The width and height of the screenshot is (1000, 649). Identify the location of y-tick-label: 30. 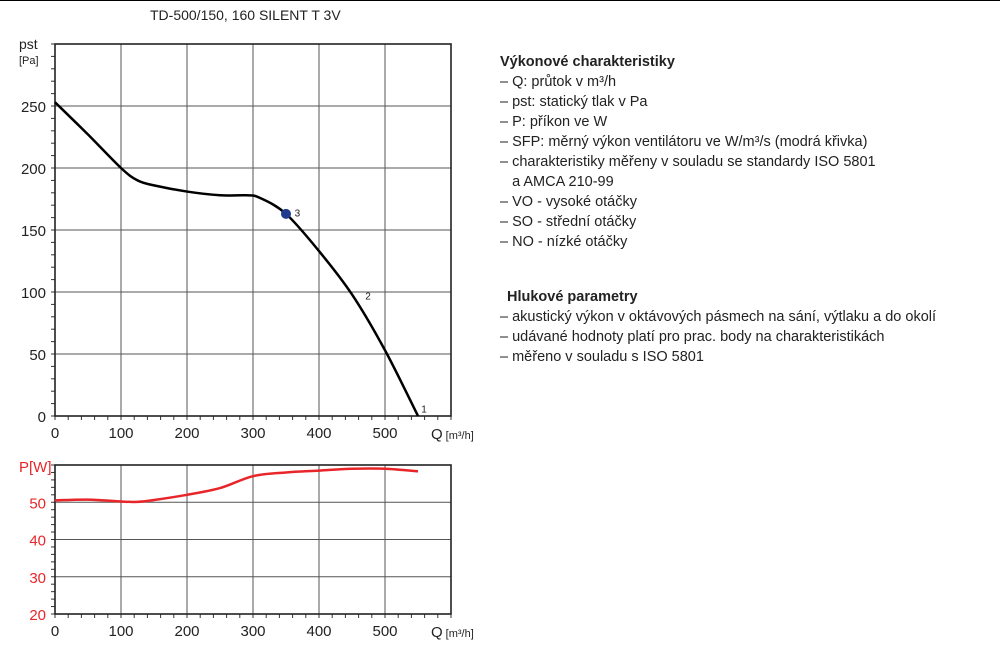
(37, 578).